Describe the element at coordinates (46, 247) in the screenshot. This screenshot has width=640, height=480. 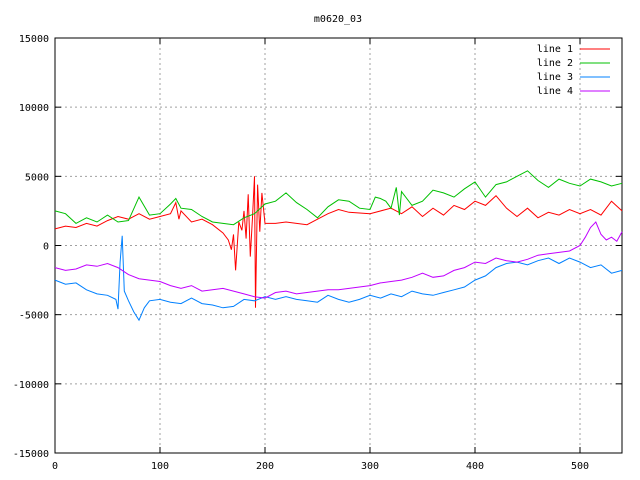
I see `y-tick-label: 0` at that location.